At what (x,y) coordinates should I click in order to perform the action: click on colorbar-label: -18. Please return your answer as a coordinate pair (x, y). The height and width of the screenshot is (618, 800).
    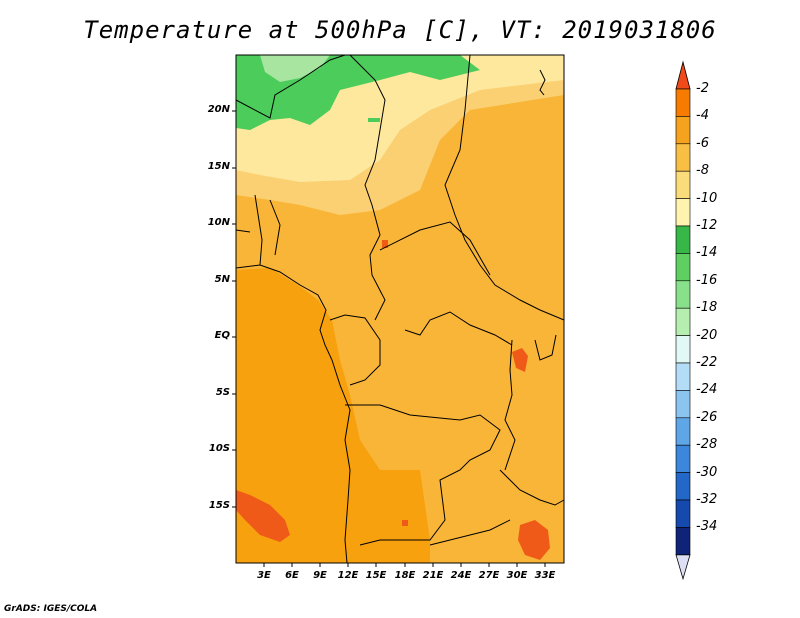
    Looking at the image, I should click on (707, 308).